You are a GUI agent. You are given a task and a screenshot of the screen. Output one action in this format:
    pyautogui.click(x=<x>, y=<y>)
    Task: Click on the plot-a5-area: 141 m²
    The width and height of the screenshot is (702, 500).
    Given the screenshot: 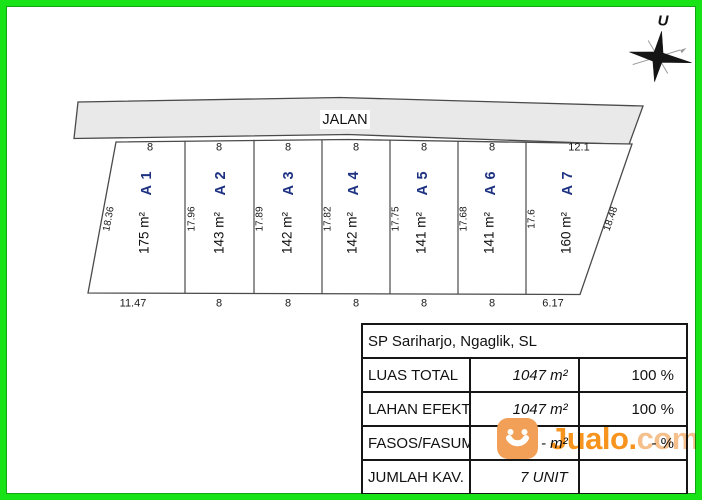 What is the action you would take?
    pyautogui.click(x=421, y=232)
    